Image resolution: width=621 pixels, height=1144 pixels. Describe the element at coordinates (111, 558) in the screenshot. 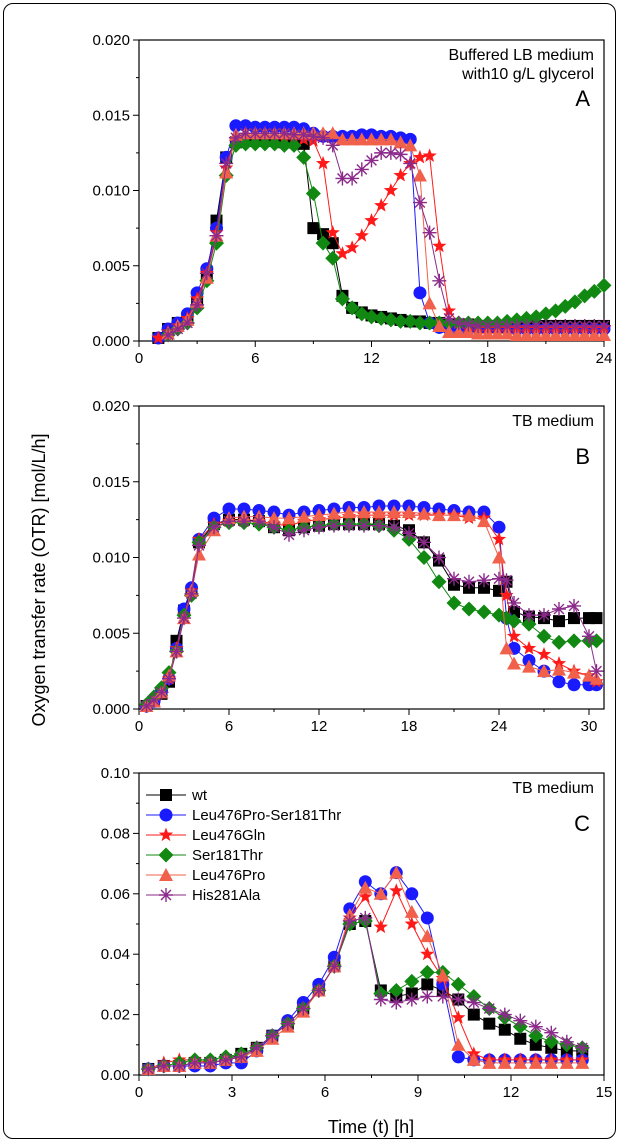

I see `y-tick-label: 0.010` at that location.